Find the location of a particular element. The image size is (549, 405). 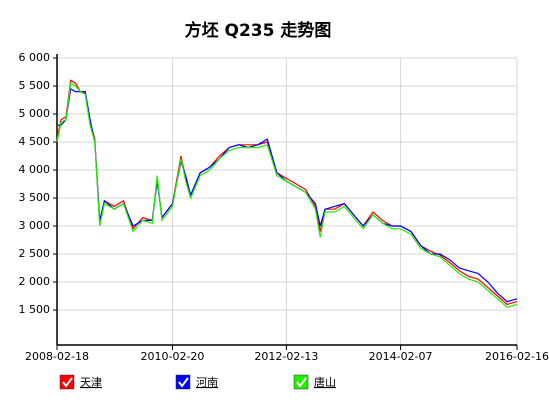

y-tick-label: 2 000 is located at coordinates (35, 281).